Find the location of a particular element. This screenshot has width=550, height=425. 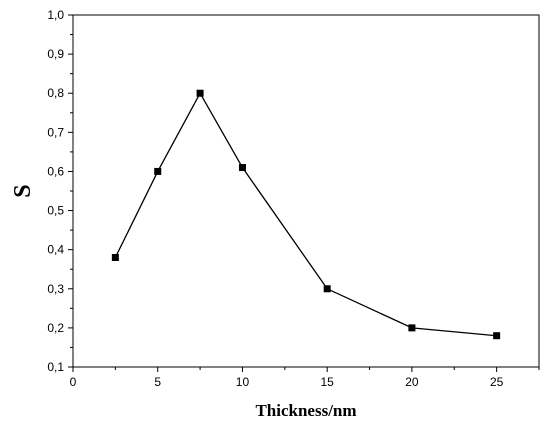

y-tick-label: 0,3 is located at coordinates (55, 289).